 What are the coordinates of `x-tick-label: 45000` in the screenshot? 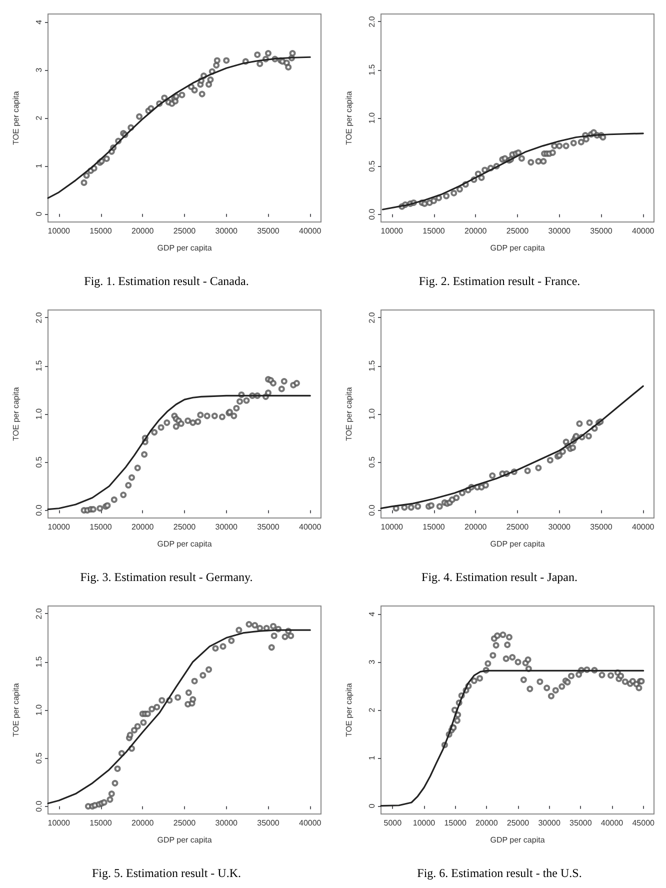 It's located at (644, 823).